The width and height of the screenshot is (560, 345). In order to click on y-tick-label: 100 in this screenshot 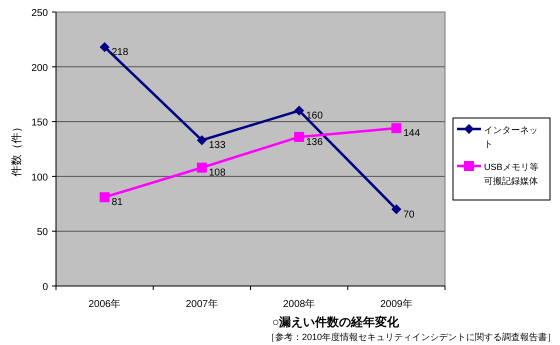, I will do `click(39, 178)`.